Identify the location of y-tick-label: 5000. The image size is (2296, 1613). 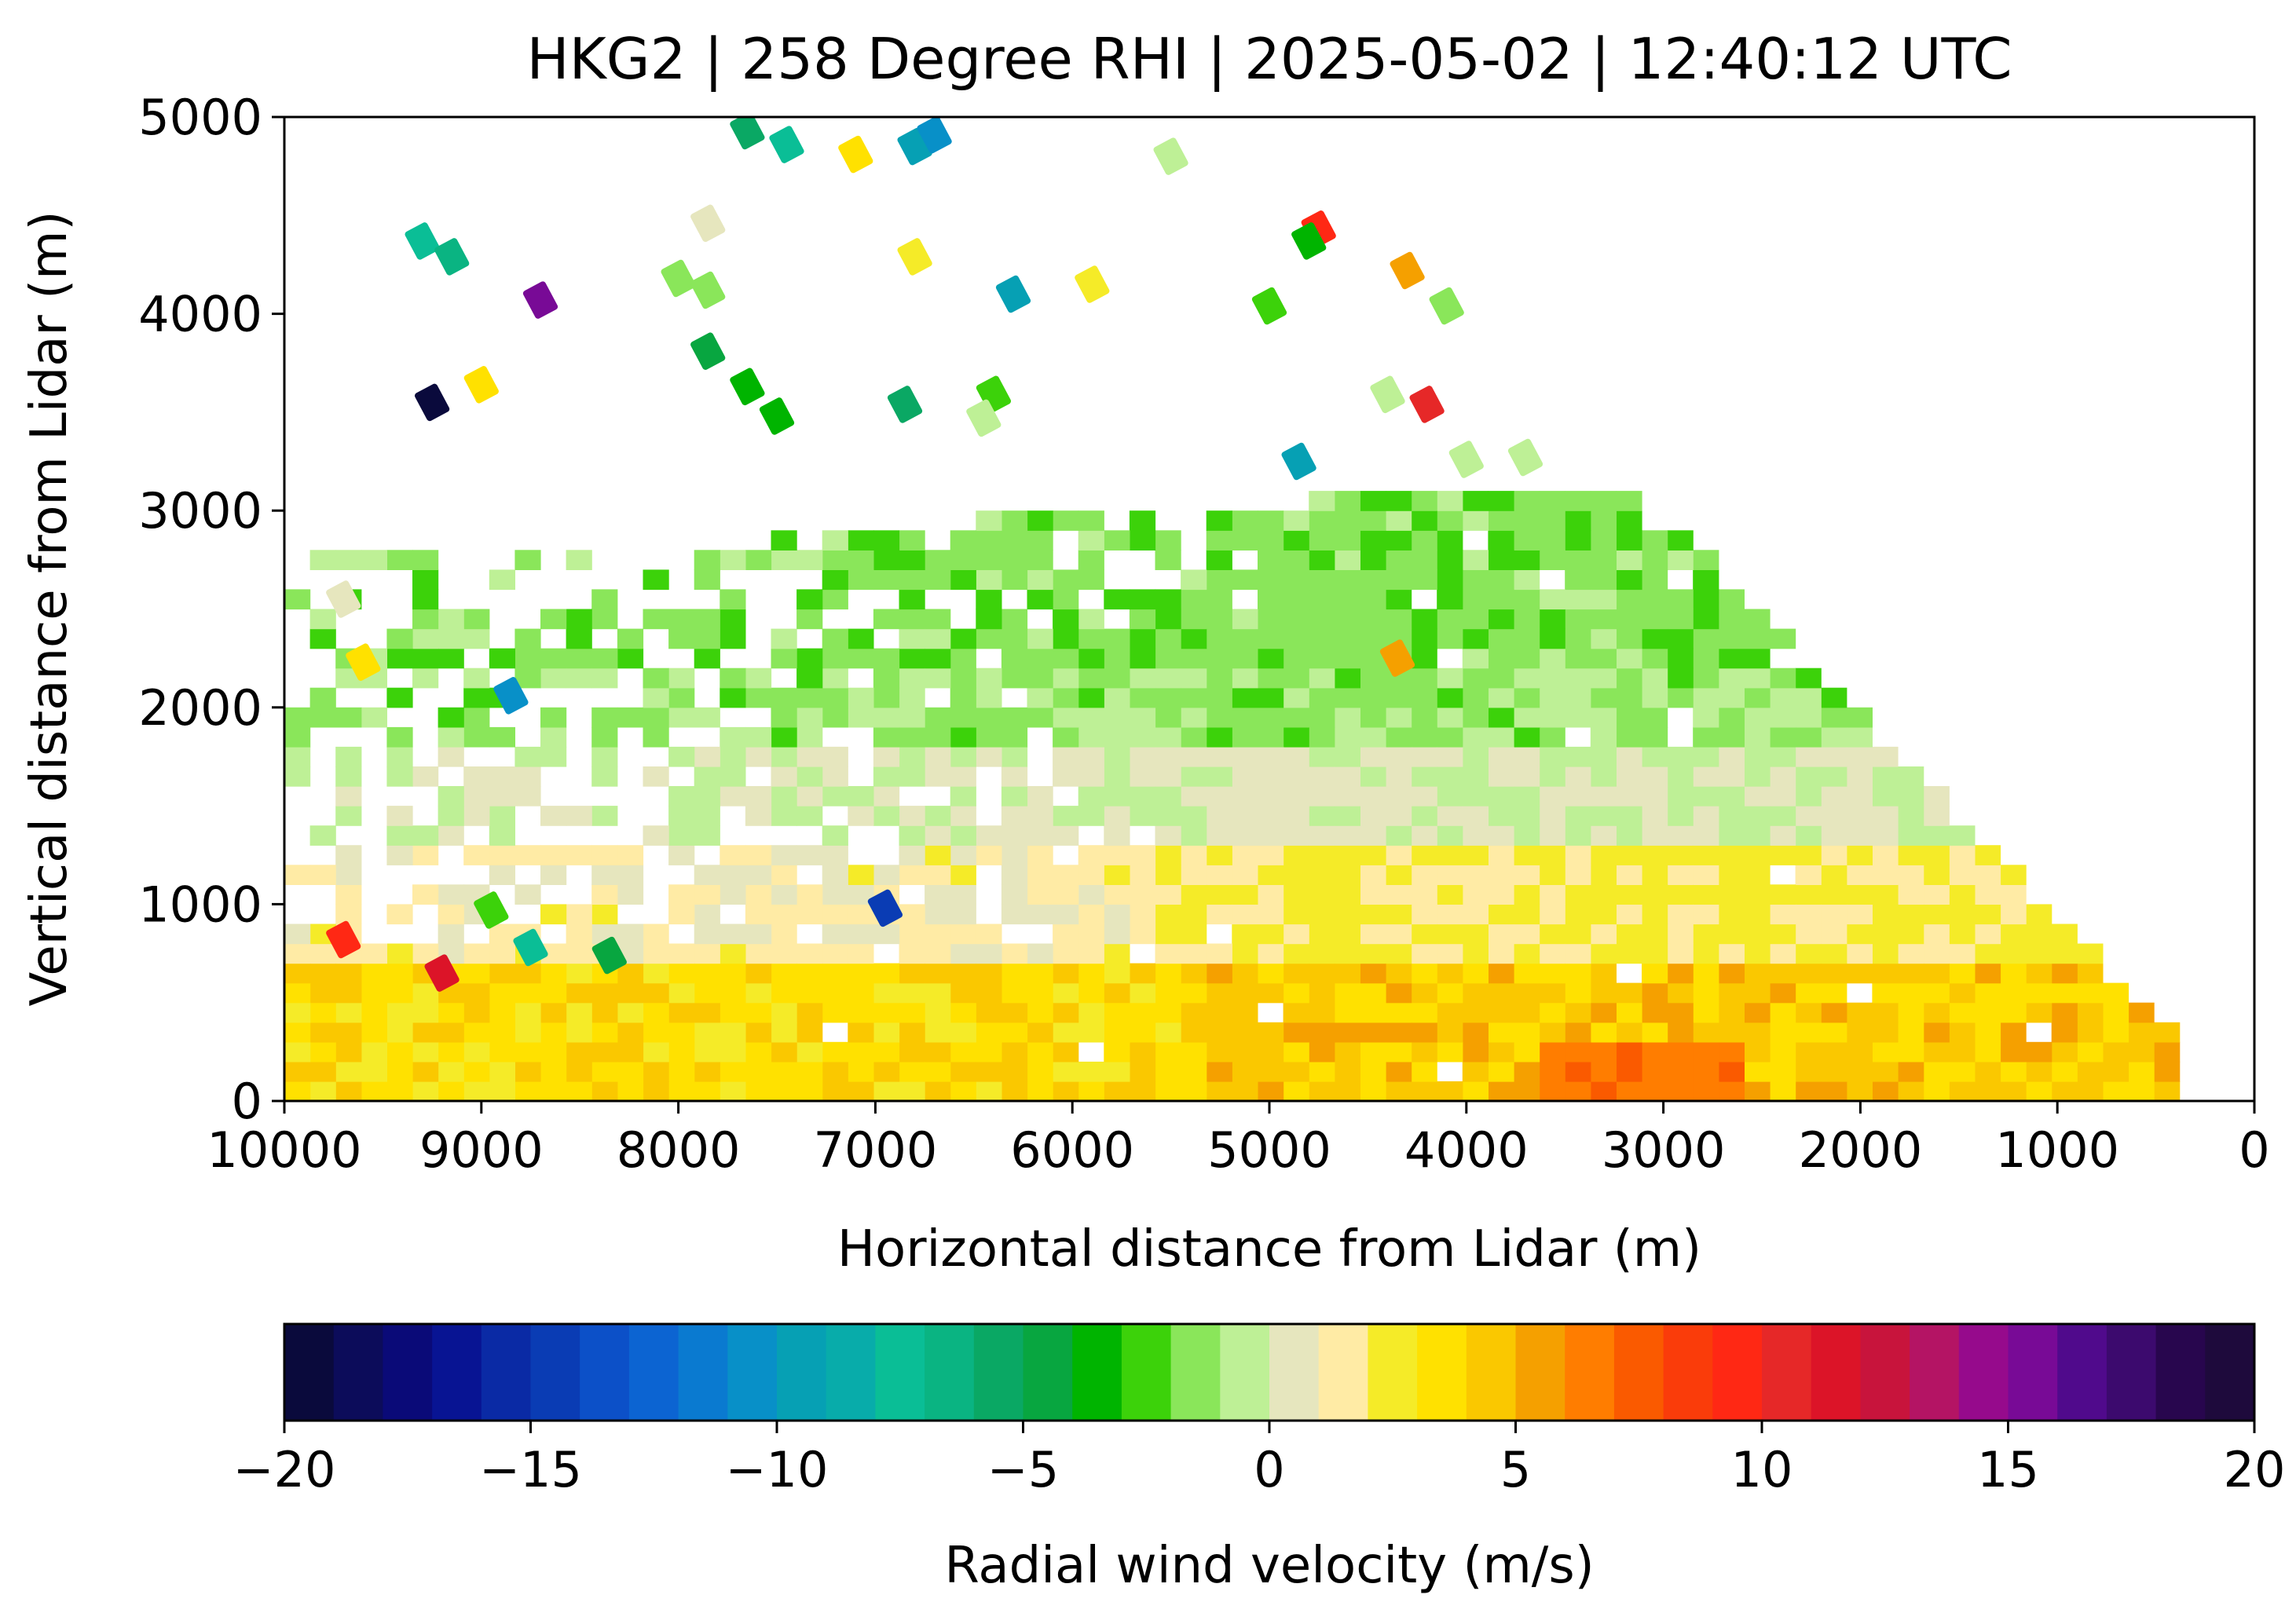
(200, 117).